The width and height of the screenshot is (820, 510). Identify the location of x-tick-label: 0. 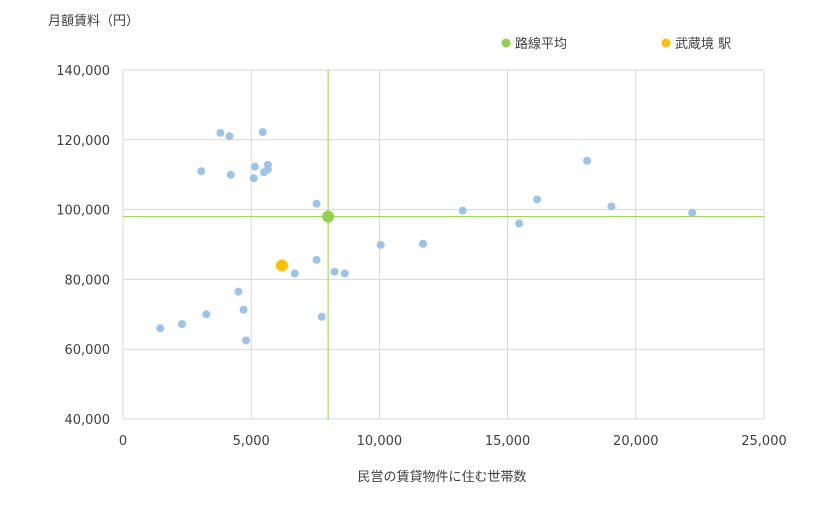
(123, 441).